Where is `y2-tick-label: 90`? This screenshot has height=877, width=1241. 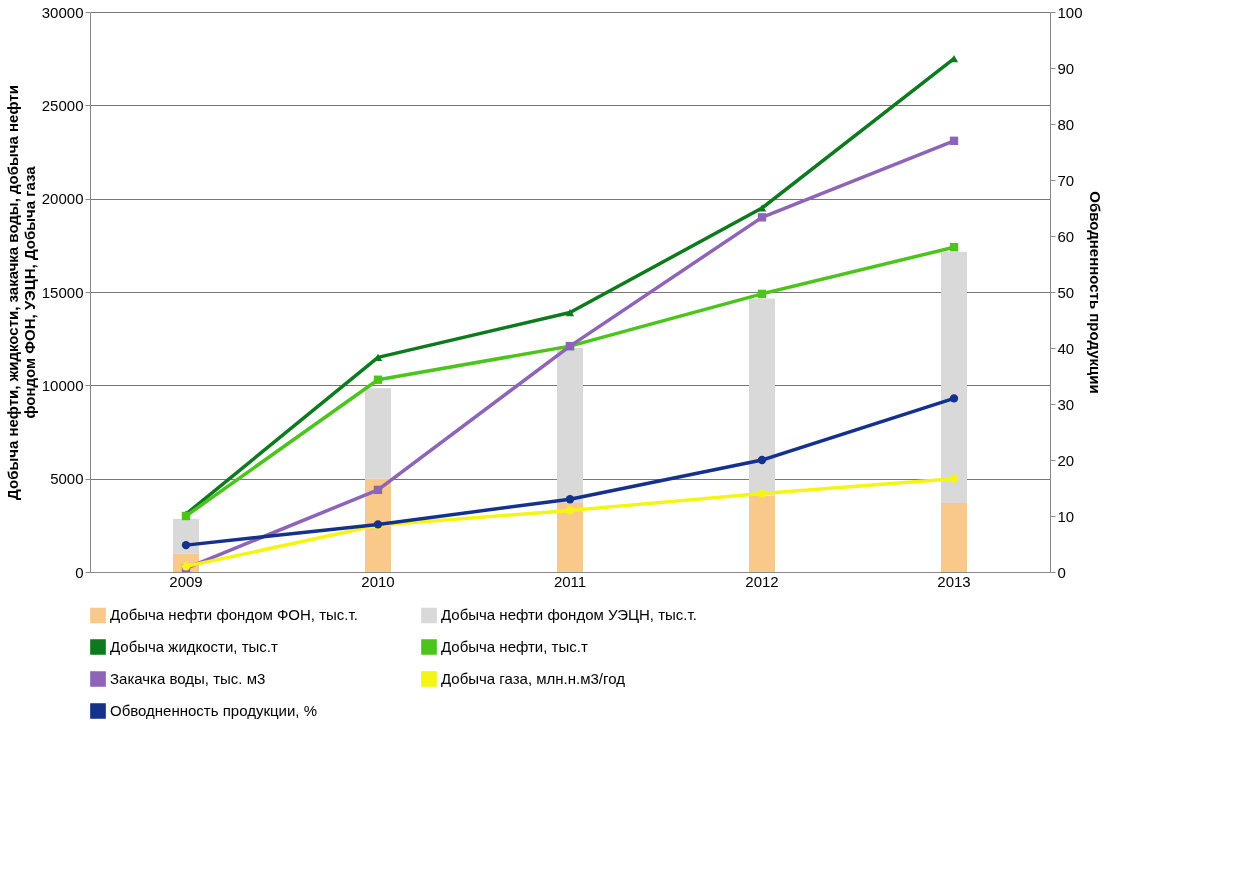 y2-tick-label: 90 is located at coordinates (1066, 68).